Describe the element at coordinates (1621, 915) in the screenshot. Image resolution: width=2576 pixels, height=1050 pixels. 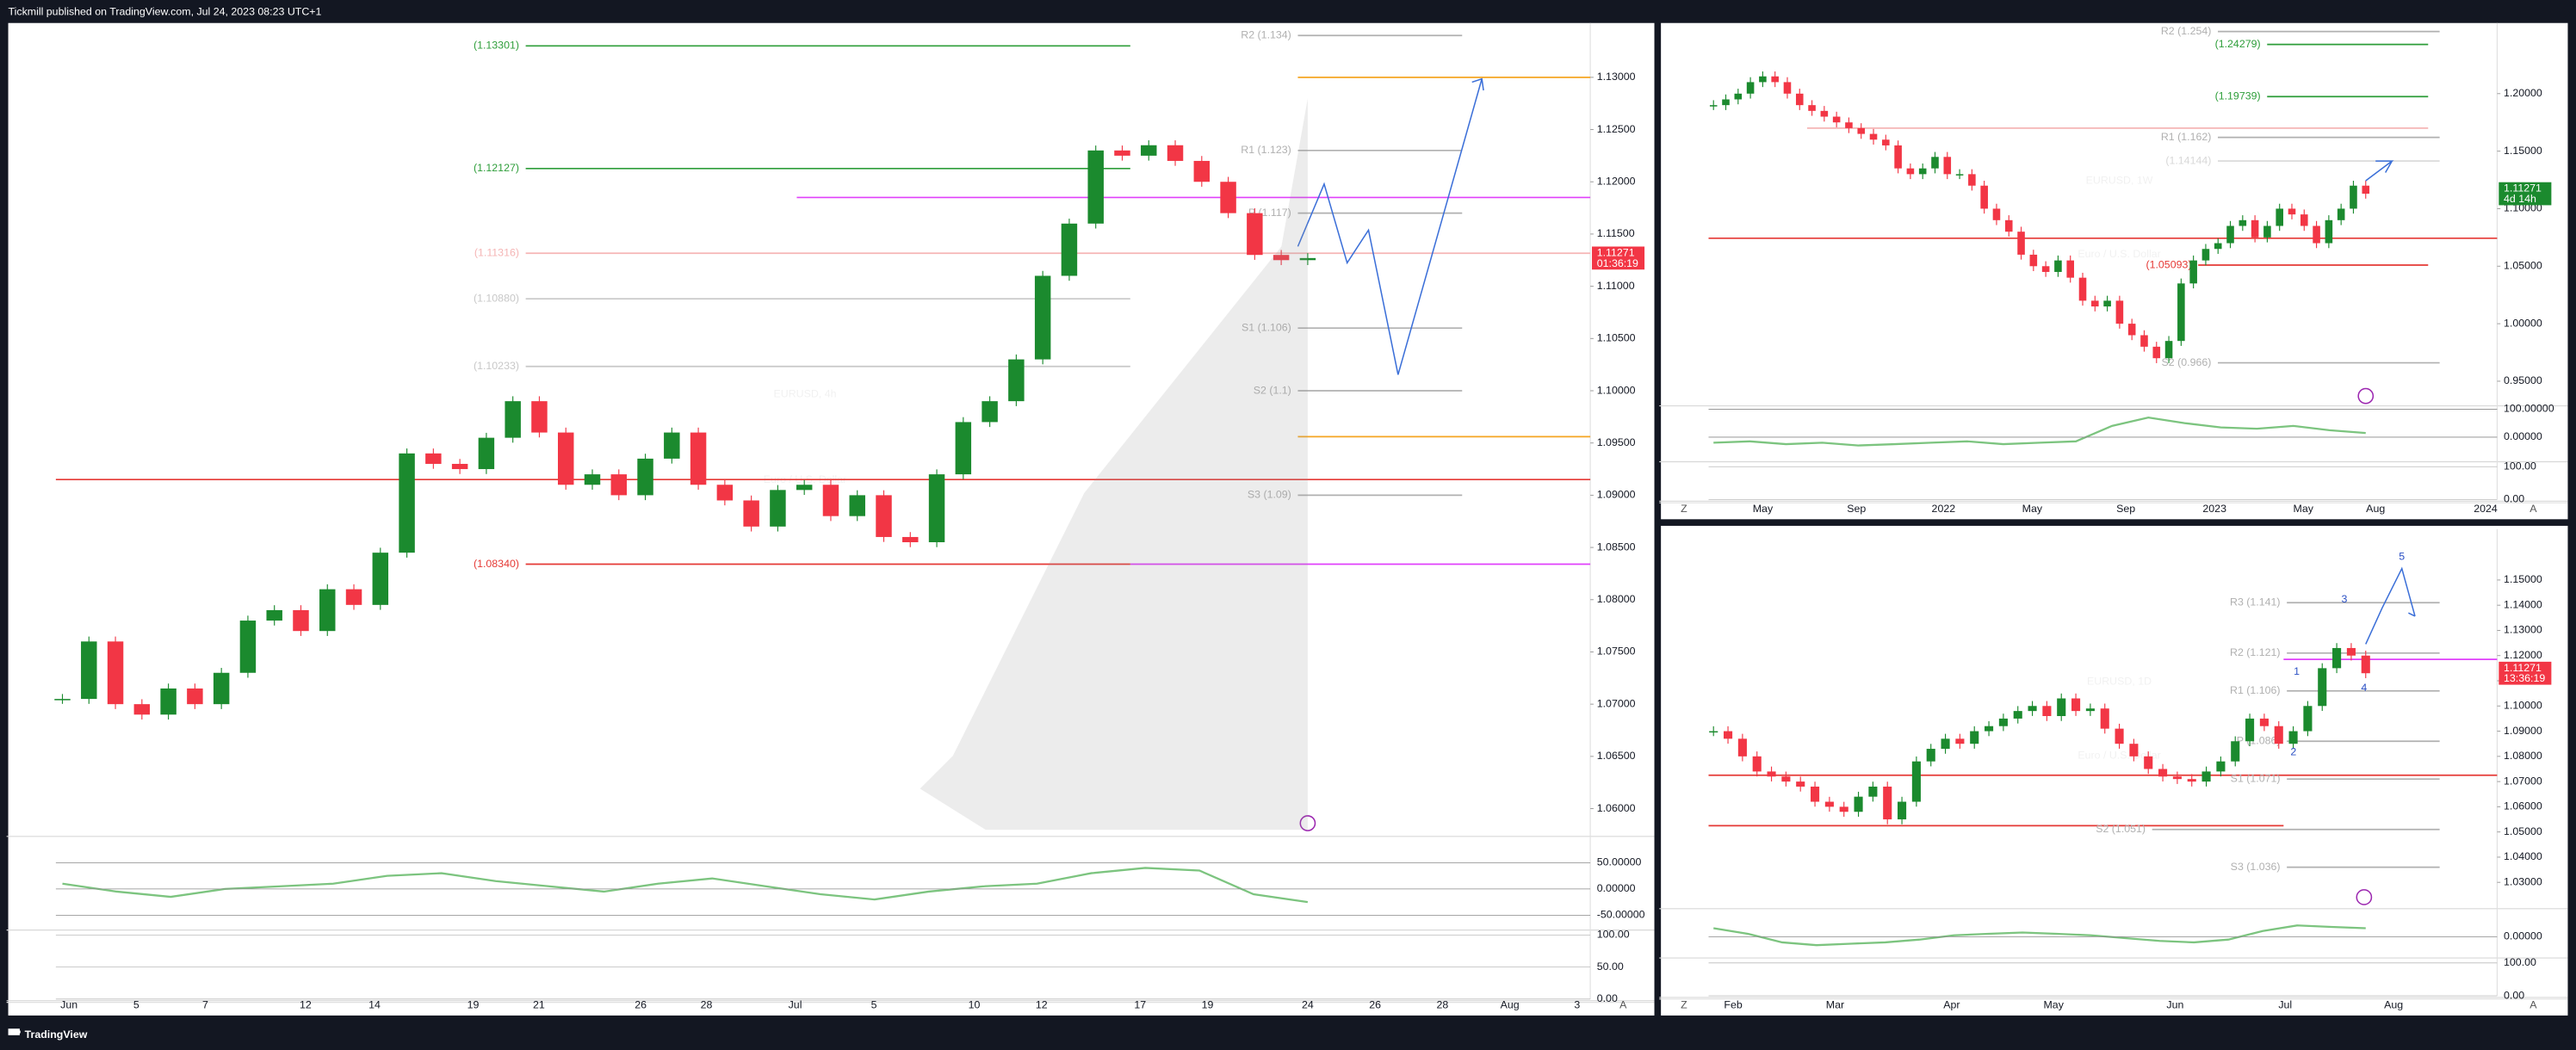
I see `osc-tick-label: -50.00000` at that location.